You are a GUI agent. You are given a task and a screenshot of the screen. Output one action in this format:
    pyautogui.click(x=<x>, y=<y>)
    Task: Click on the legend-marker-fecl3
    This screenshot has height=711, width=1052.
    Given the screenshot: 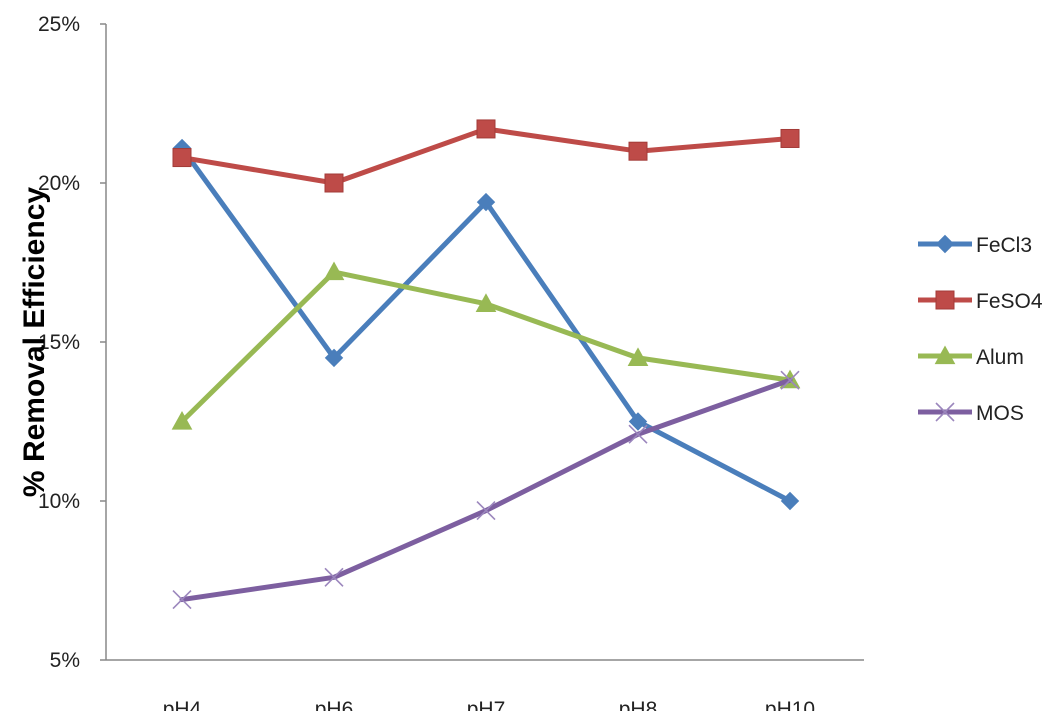 What is the action you would take?
    pyautogui.click(x=945, y=244)
    